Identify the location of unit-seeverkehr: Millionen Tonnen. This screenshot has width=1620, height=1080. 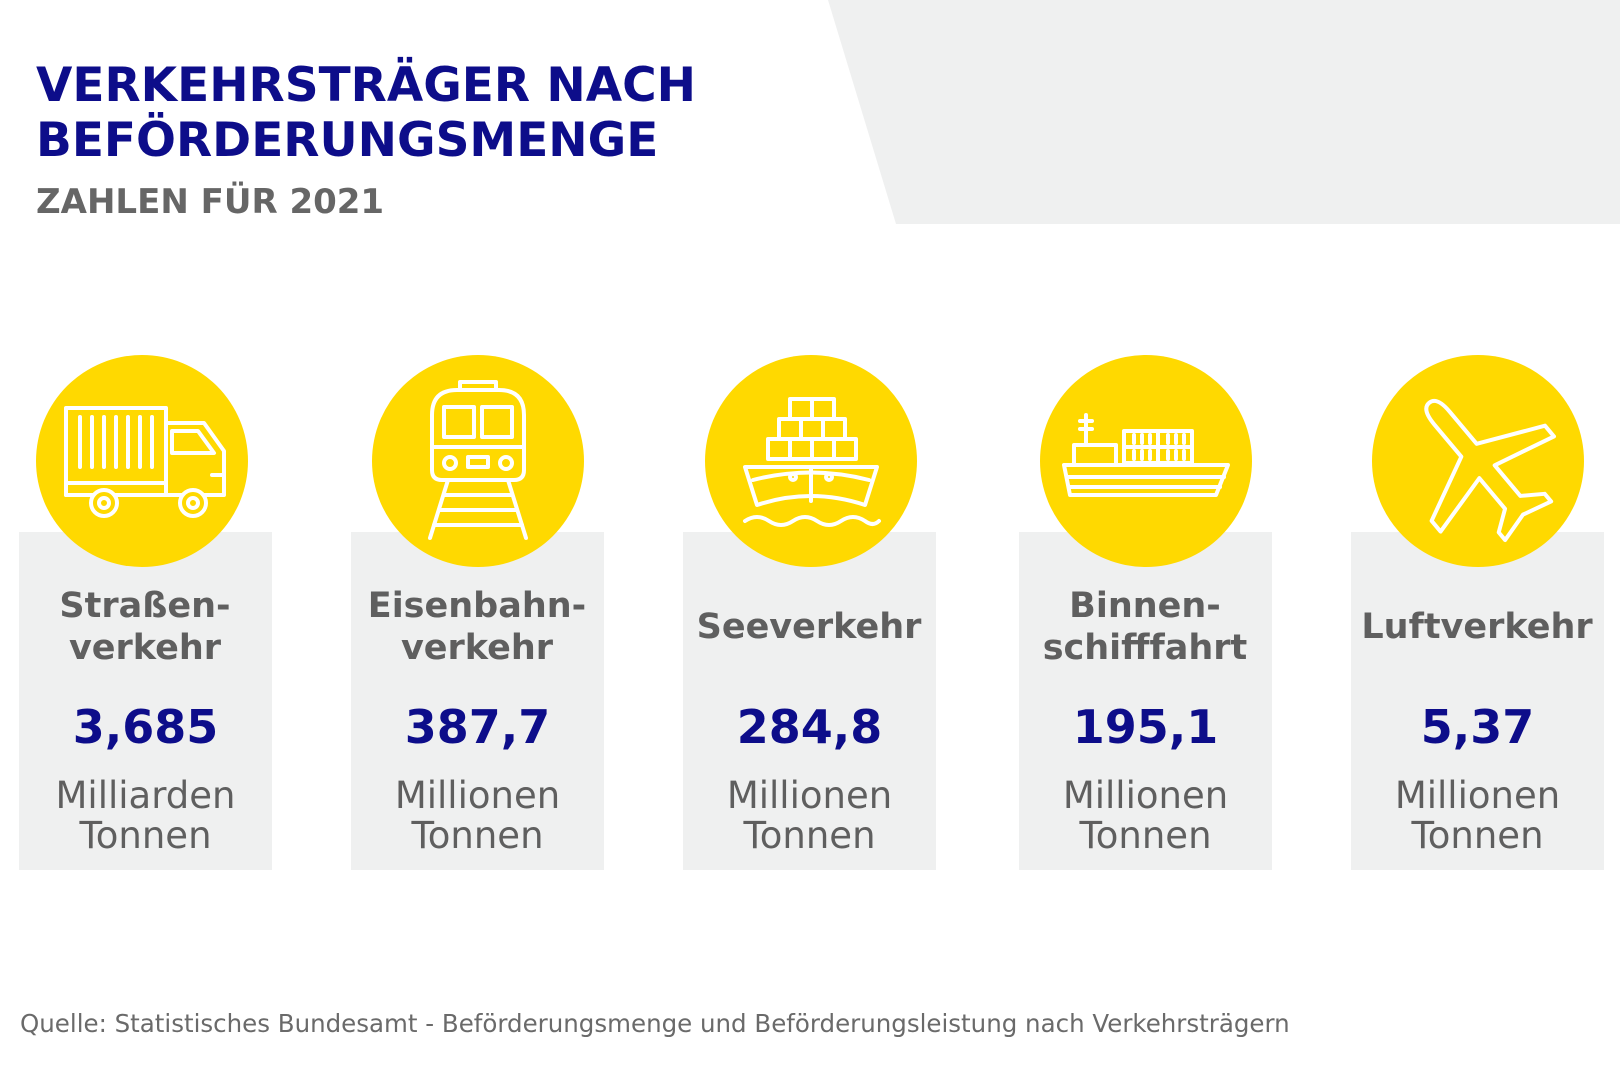
(809, 816).